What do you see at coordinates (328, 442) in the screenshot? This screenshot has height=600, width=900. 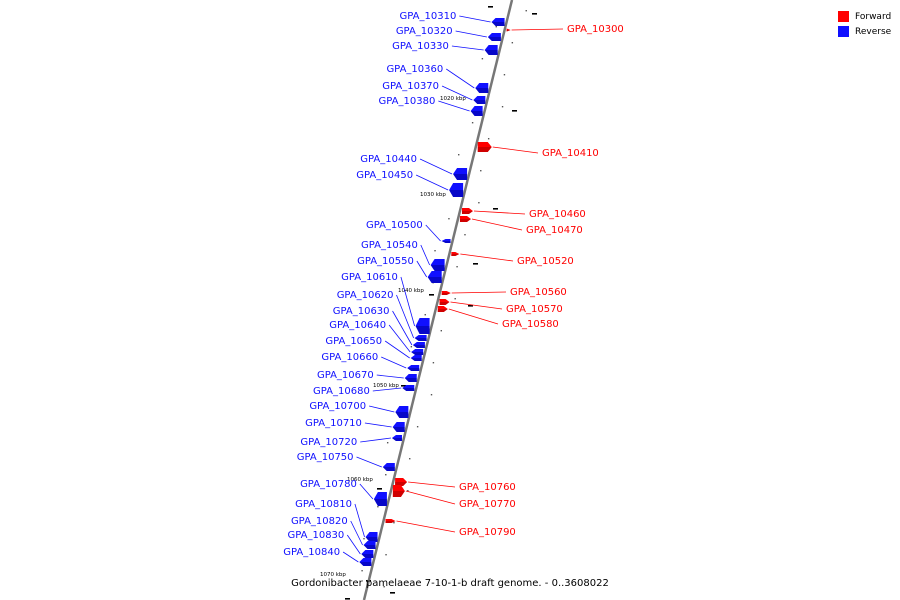 I see `gene-label: GPA_10720` at bounding box center [328, 442].